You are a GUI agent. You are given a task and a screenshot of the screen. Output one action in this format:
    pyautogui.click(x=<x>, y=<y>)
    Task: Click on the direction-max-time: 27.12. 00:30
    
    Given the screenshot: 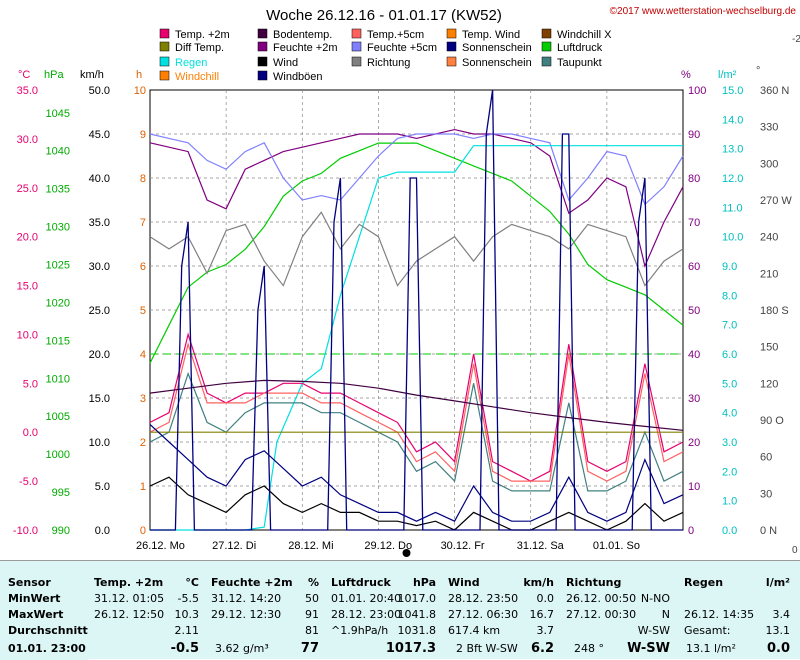 What is the action you would take?
    pyautogui.click(x=601, y=614)
    